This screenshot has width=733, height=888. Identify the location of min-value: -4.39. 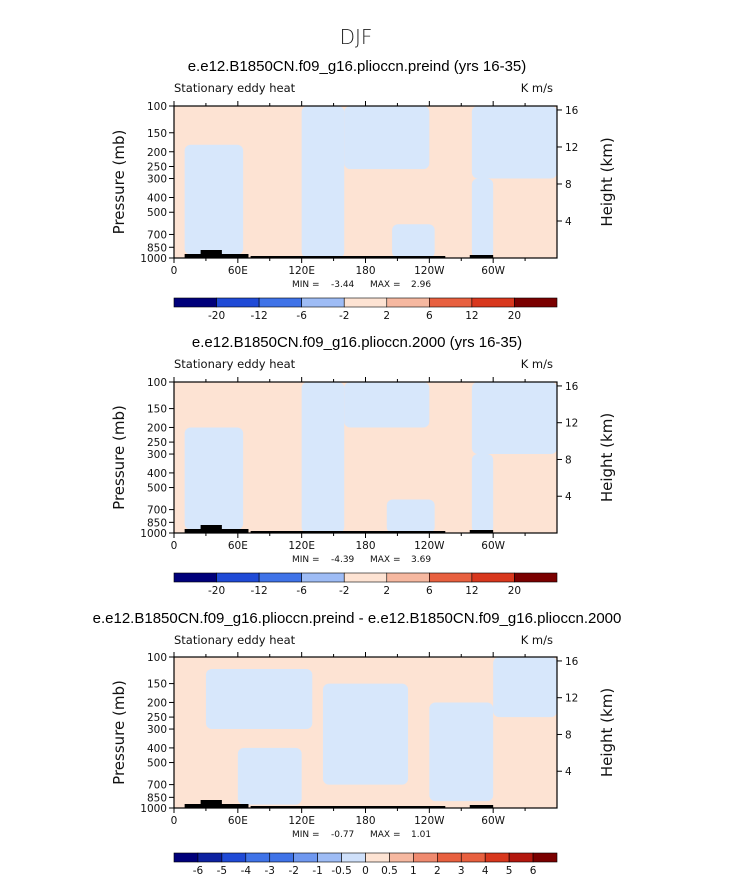
(343, 560).